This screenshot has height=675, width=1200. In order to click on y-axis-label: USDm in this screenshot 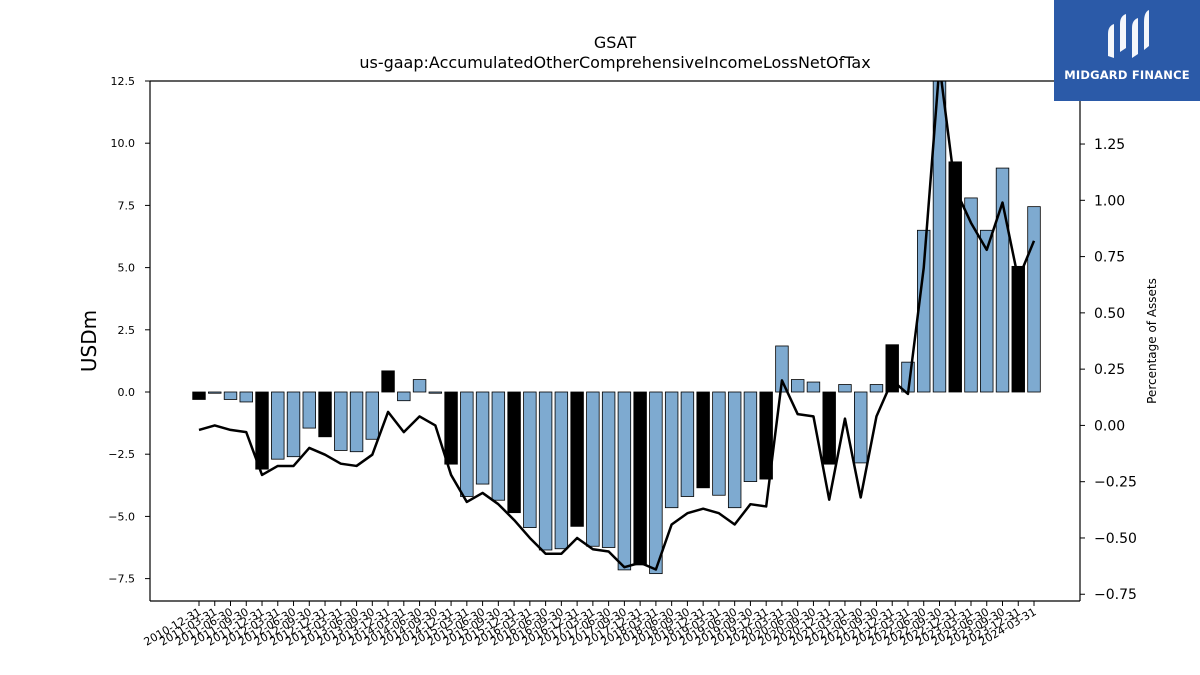, I will do `click(89, 341)`.